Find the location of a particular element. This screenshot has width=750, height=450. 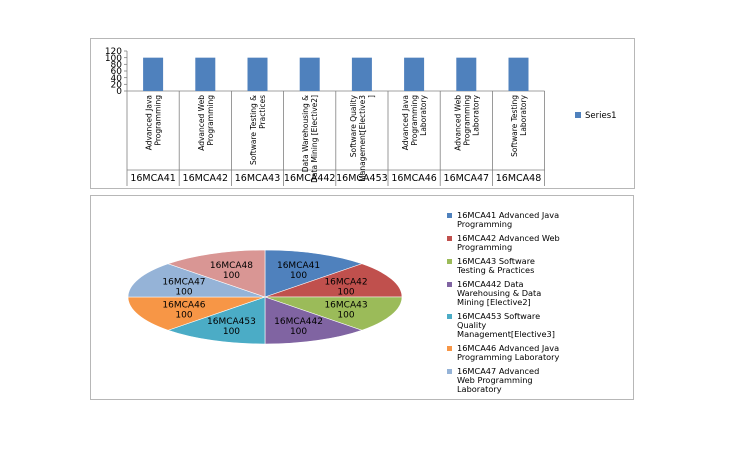

category-code-label: 16MCA48 is located at coordinates (519, 178).